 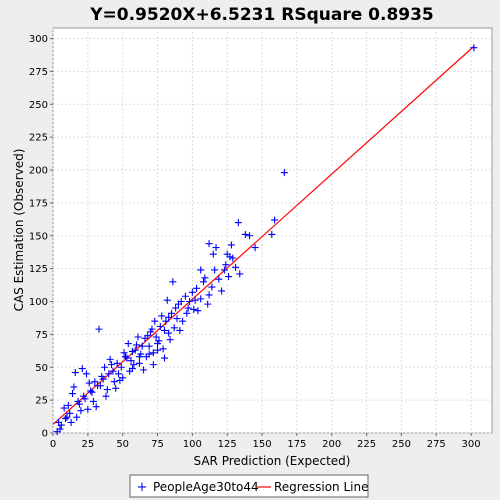 What do you see at coordinates (45, 434) in the screenshot?
I see `y-tick-label: 0` at bounding box center [45, 434].